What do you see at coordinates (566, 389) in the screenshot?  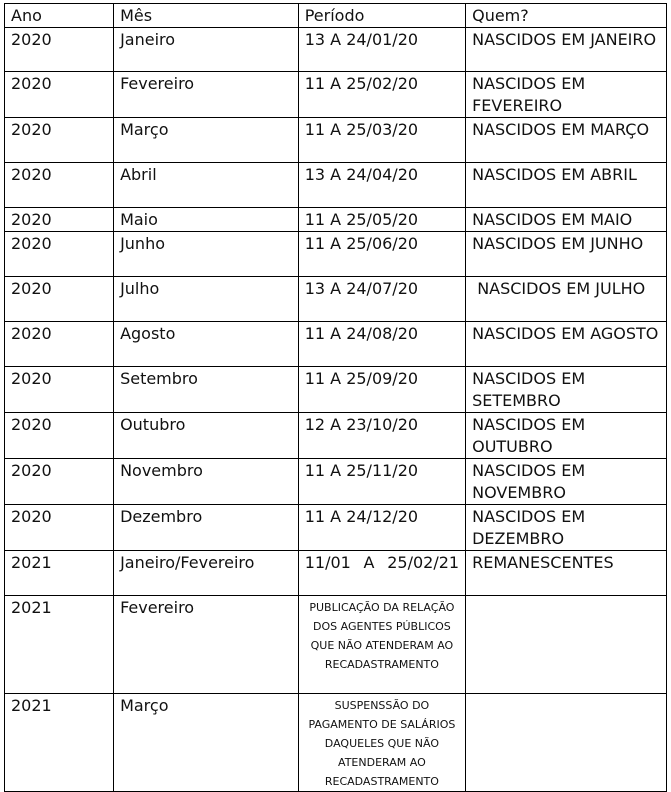 I see `cell-quem: NASCIDOS EM SETEMBRO` at bounding box center [566, 389].